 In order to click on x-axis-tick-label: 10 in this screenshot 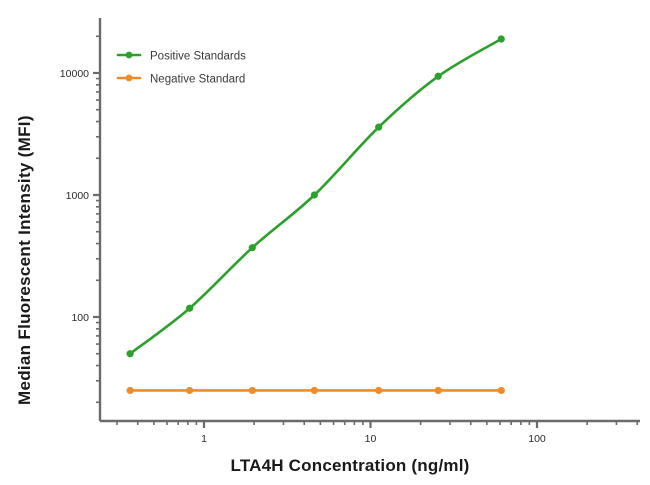, I will do `click(371, 439)`.